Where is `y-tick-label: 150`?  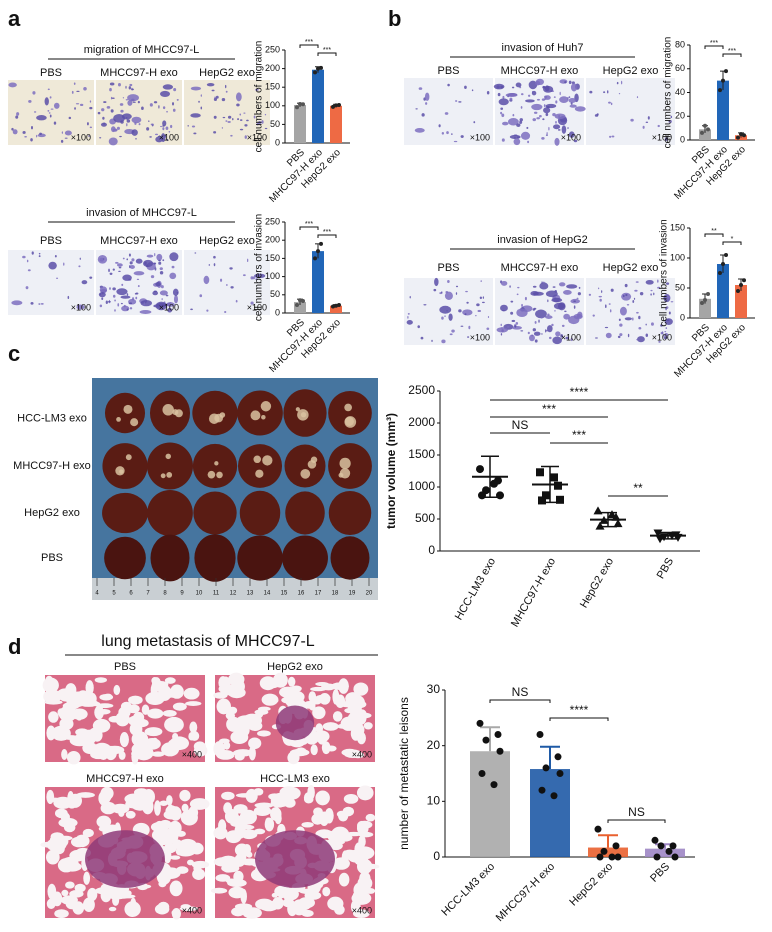
y-tick-label: 150 is located at coordinates (677, 227).